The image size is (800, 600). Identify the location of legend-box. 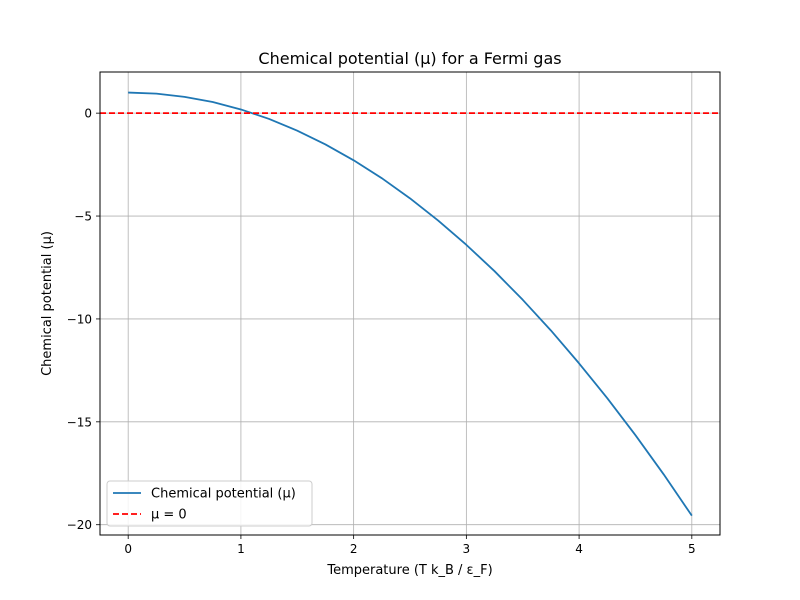
(209, 503).